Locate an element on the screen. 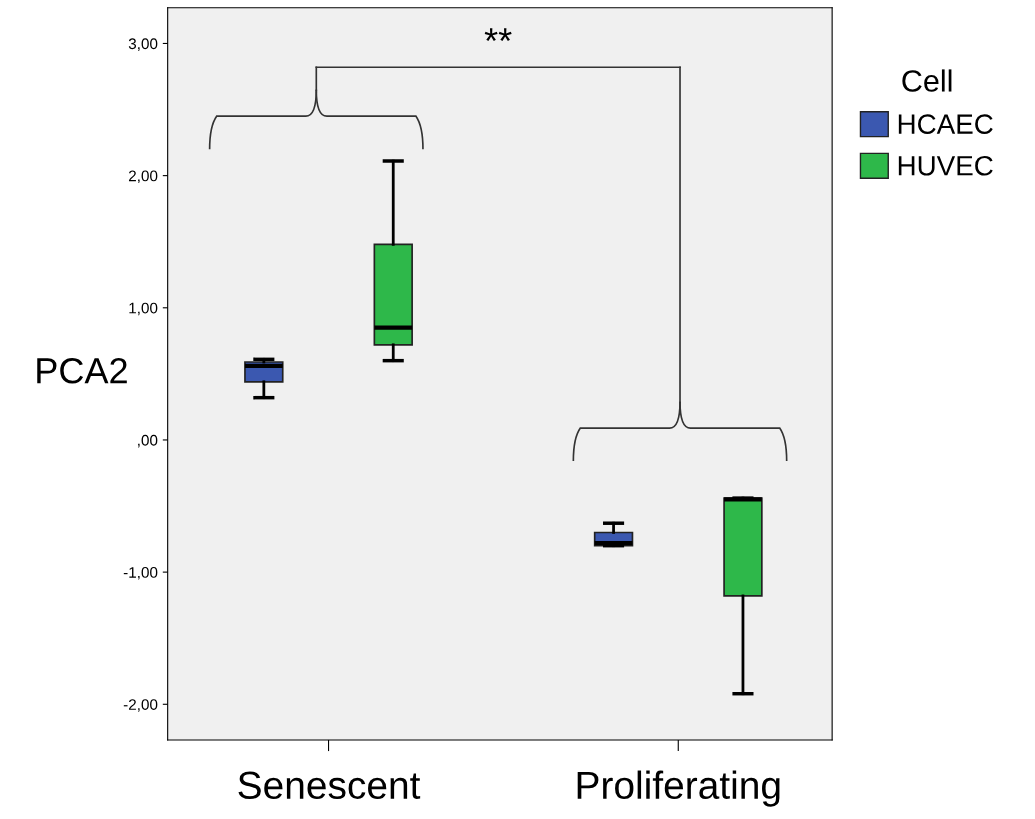 This screenshot has width=1035, height=819. x-tick-label: Proliferating is located at coordinates (678, 788).